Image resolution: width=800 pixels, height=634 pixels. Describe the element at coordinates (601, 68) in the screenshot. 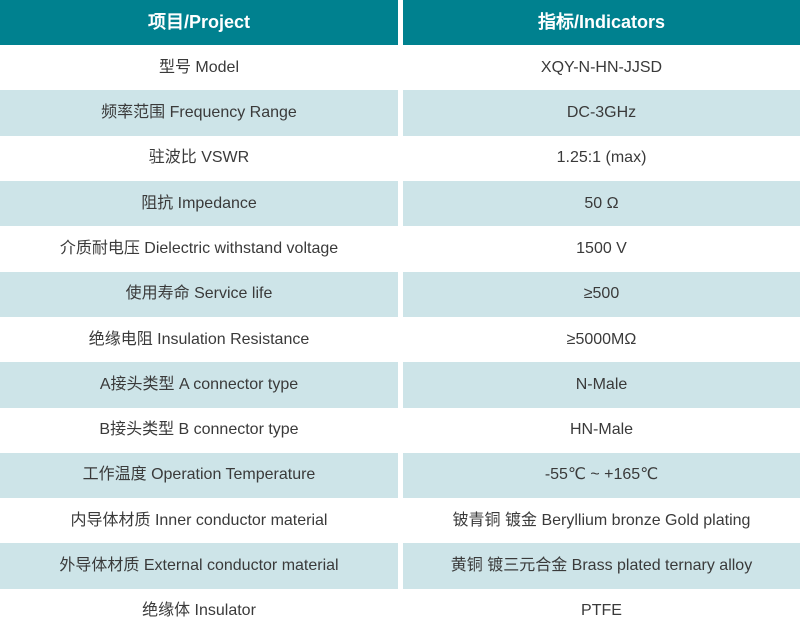

I see `indicator-cell: XQY-N-HN-JJSD` at that location.